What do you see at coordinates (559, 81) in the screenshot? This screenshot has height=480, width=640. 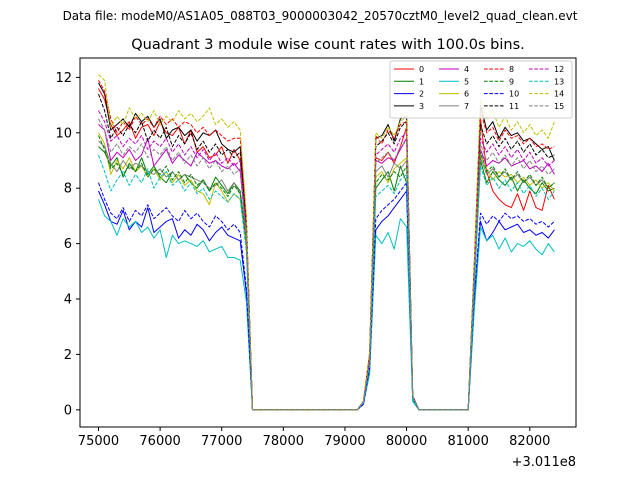 I see `legend-label-13: 13` at bounding box center [559, 81].